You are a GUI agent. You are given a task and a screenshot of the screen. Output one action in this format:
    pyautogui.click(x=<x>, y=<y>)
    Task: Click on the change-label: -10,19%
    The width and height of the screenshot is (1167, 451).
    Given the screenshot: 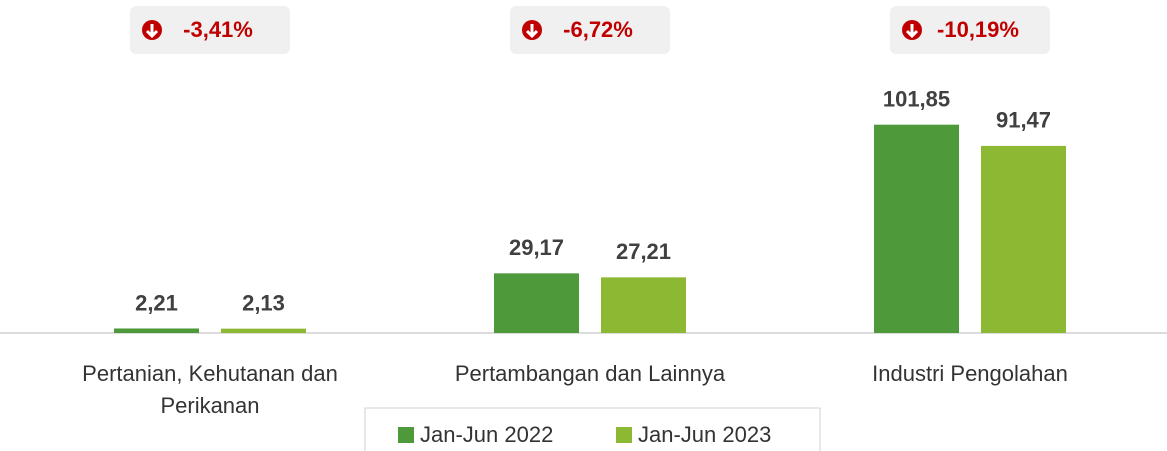 What is the action you would take?
    pyautogui.click(x=978, y=29)
    